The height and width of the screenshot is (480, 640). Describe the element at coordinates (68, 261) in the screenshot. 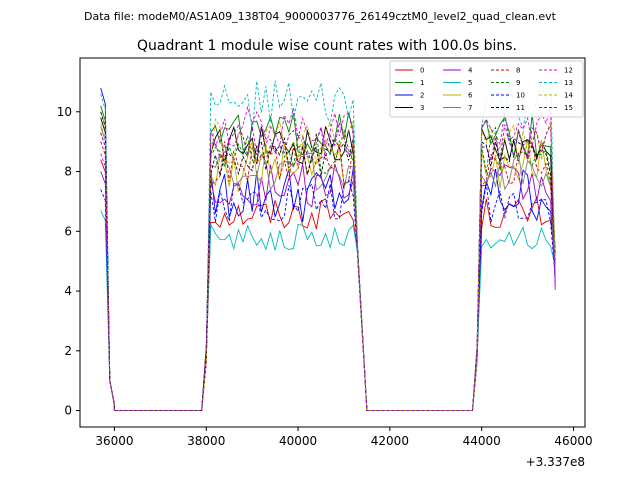

I see `y-axis: 0 2 4 6 8 10` at that location.